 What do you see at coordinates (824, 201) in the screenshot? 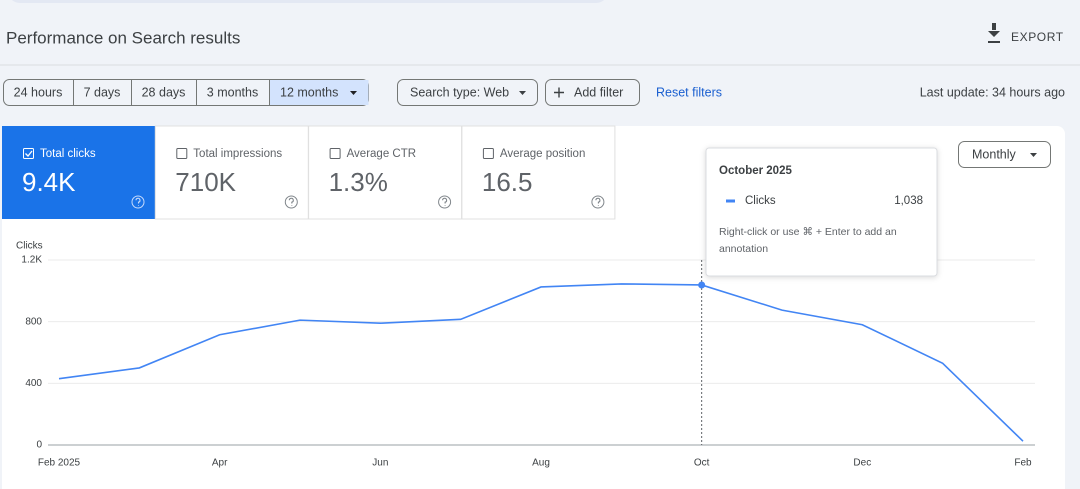
I see `tooltip-row: Clicks 1,038` at bounding box center [824, 201].